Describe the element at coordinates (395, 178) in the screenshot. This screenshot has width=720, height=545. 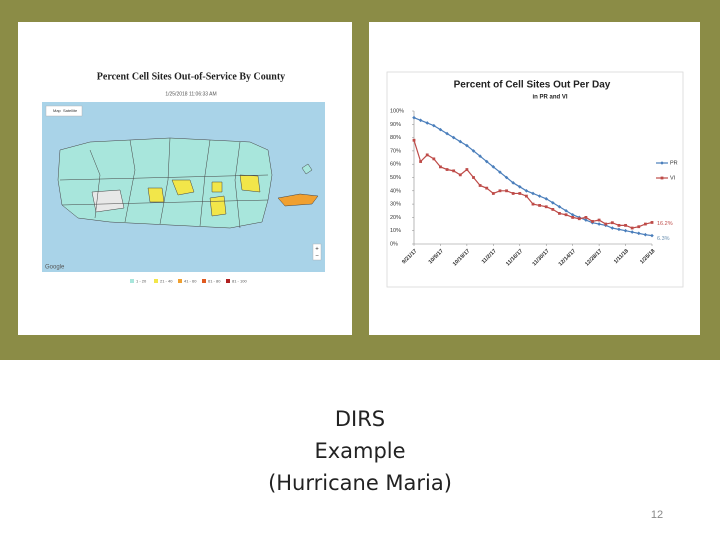
I see `y-tick-label: 50%` at that location.